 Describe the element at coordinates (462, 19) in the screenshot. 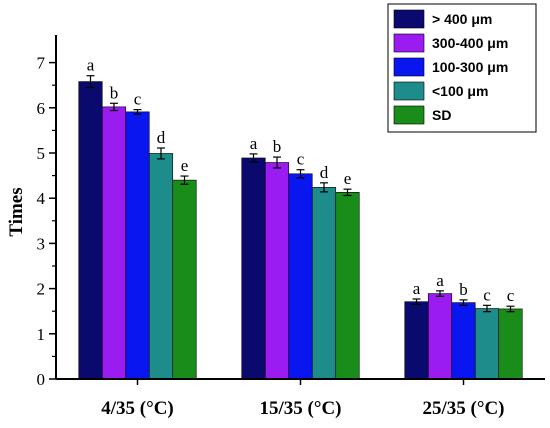

I see `legend-label: > 400 μm` at that location.